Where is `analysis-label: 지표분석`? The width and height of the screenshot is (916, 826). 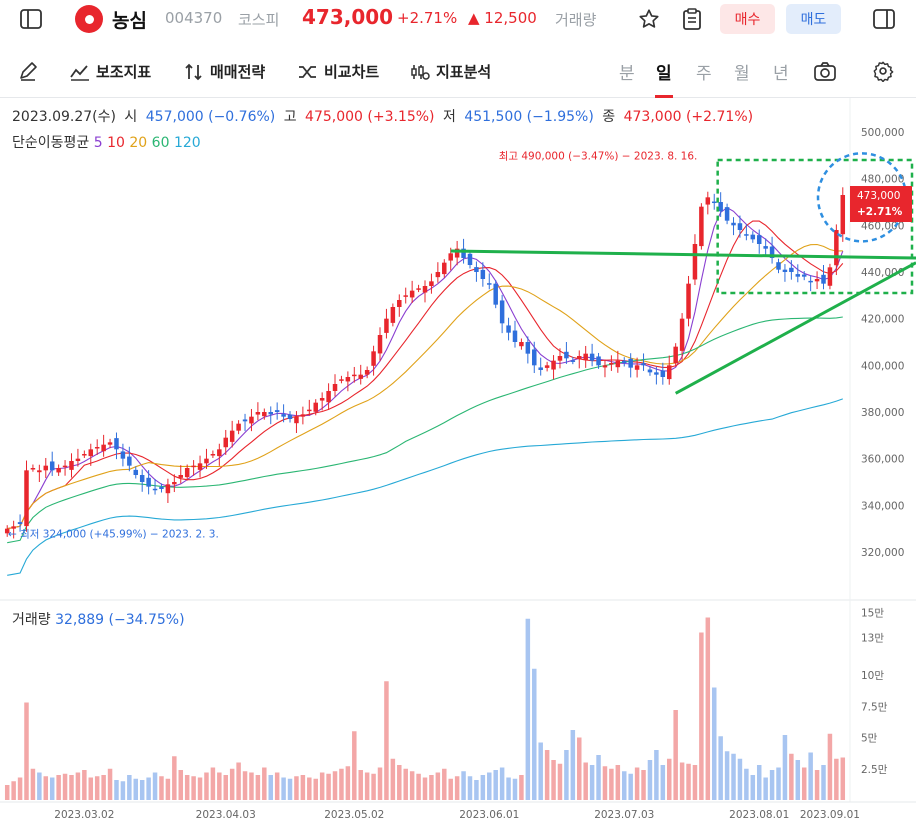 analysis-label: 지표분석 is located at coordinates (464, 72).